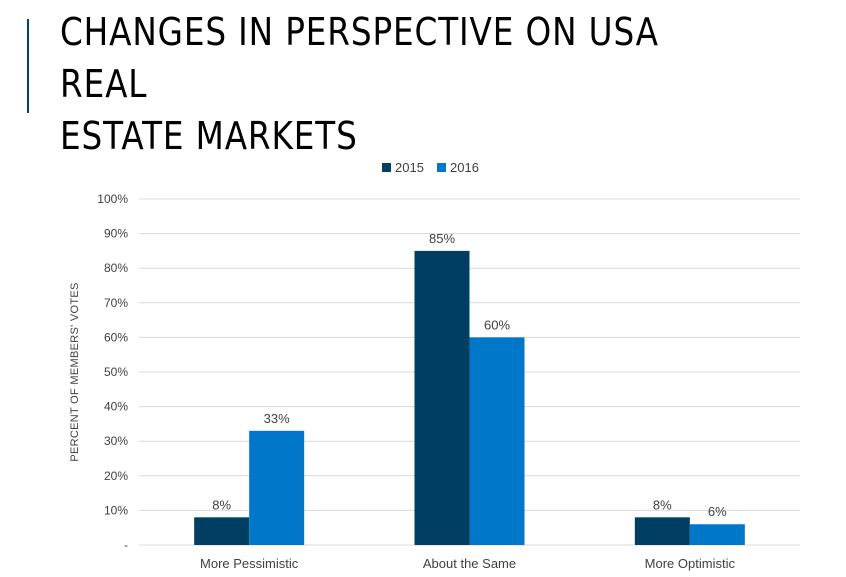  I want to click on y-tick-label: 60%, so click(116, 337).